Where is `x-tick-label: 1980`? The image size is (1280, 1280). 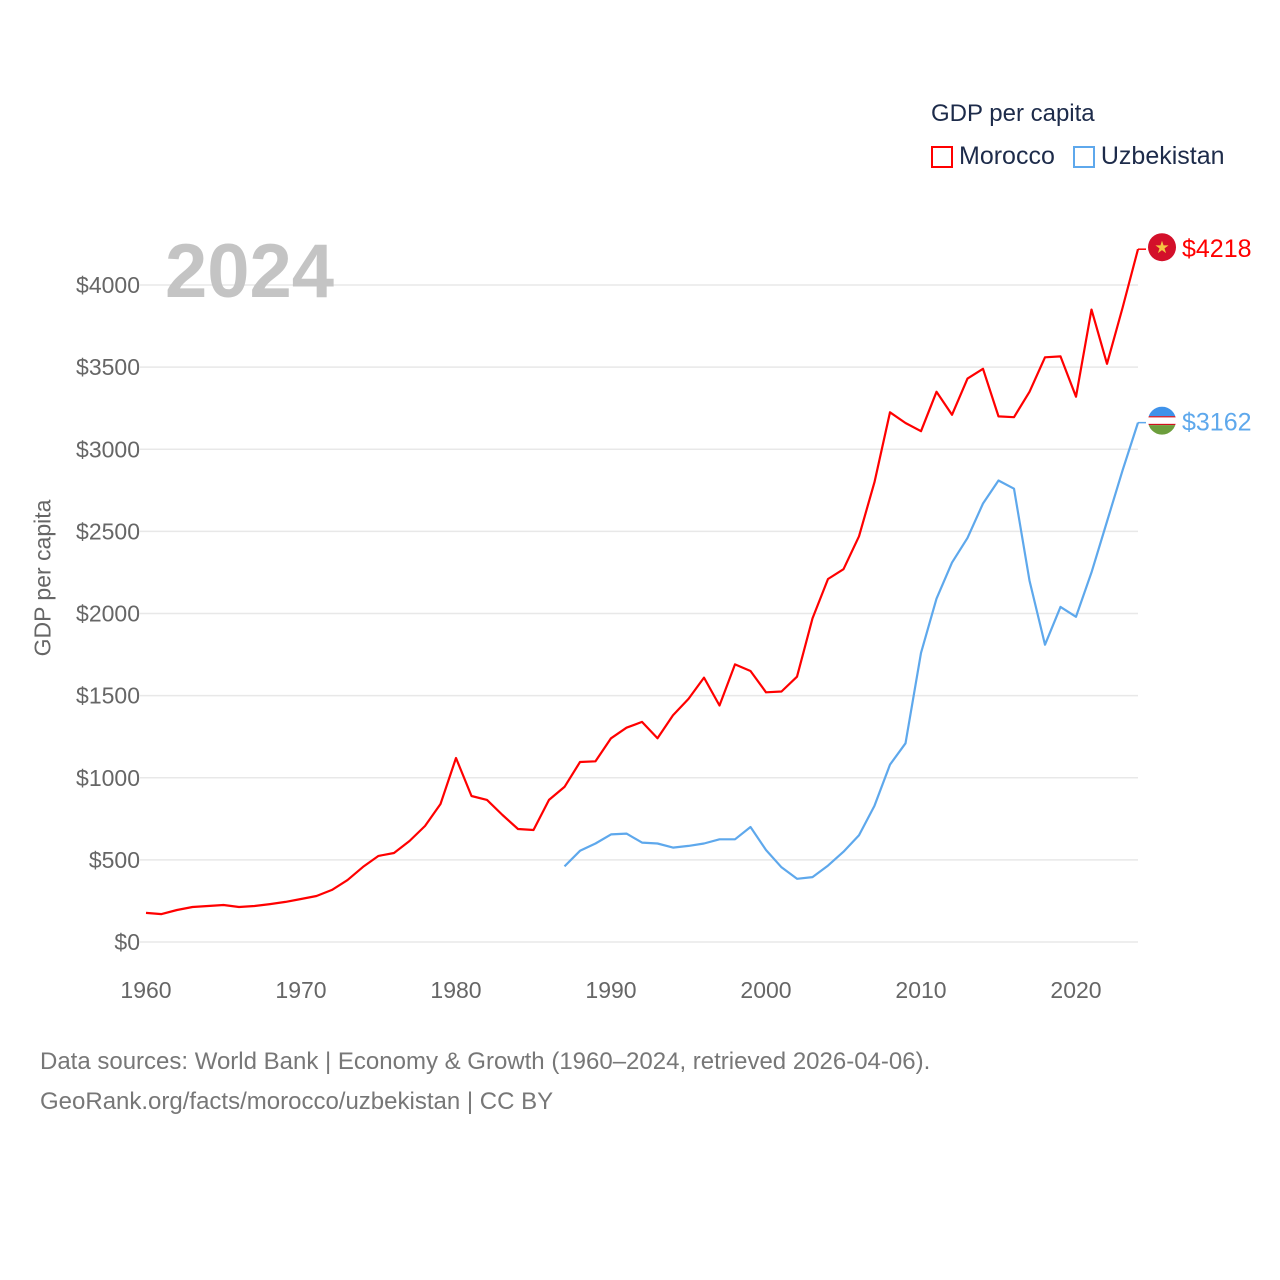
x-tick-label: 1980 is located at coordinates (455, 990).